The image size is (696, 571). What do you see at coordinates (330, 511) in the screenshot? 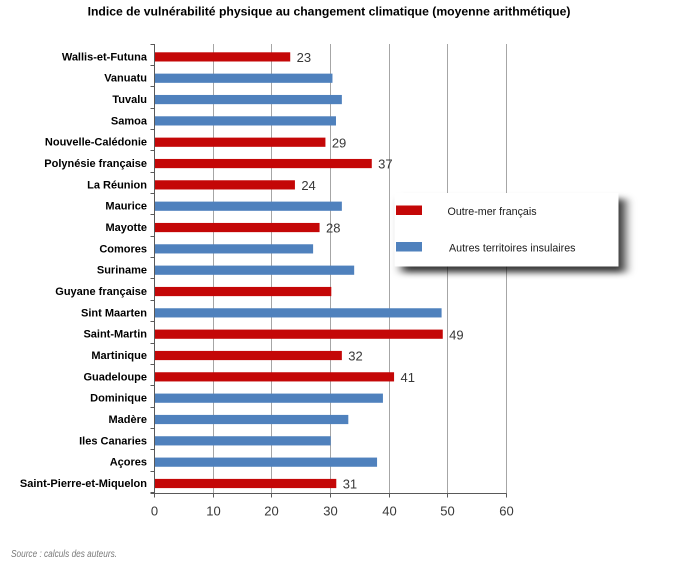
I see `svg-text: 30` at bounding box center [330, 511].